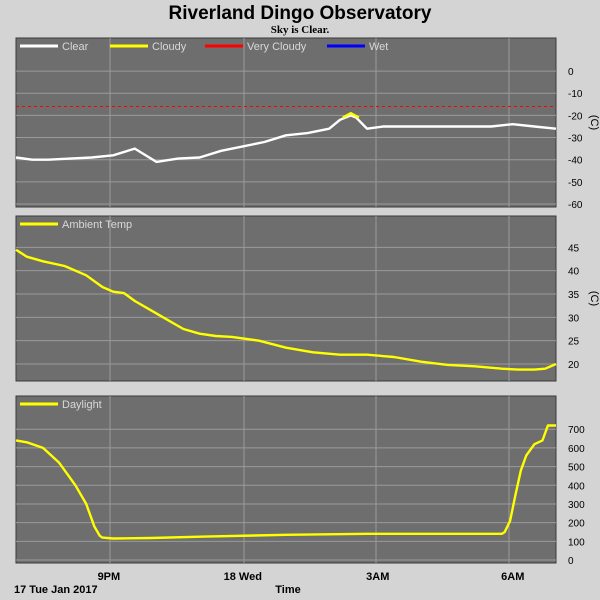  Describe the element at coordinates (576, 486) in the screenshot. I see `y-tick-label: 400` at that location.